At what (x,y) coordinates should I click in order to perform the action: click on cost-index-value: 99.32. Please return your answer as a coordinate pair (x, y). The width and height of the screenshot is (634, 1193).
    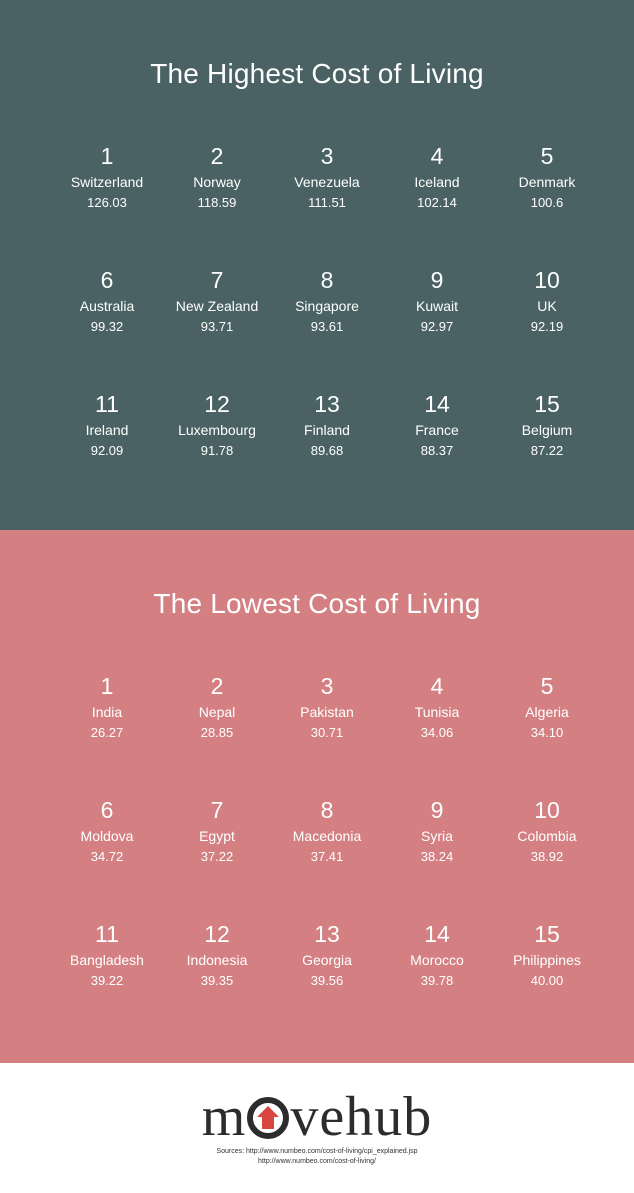
    Looking at the image, I should click on (107, 326).